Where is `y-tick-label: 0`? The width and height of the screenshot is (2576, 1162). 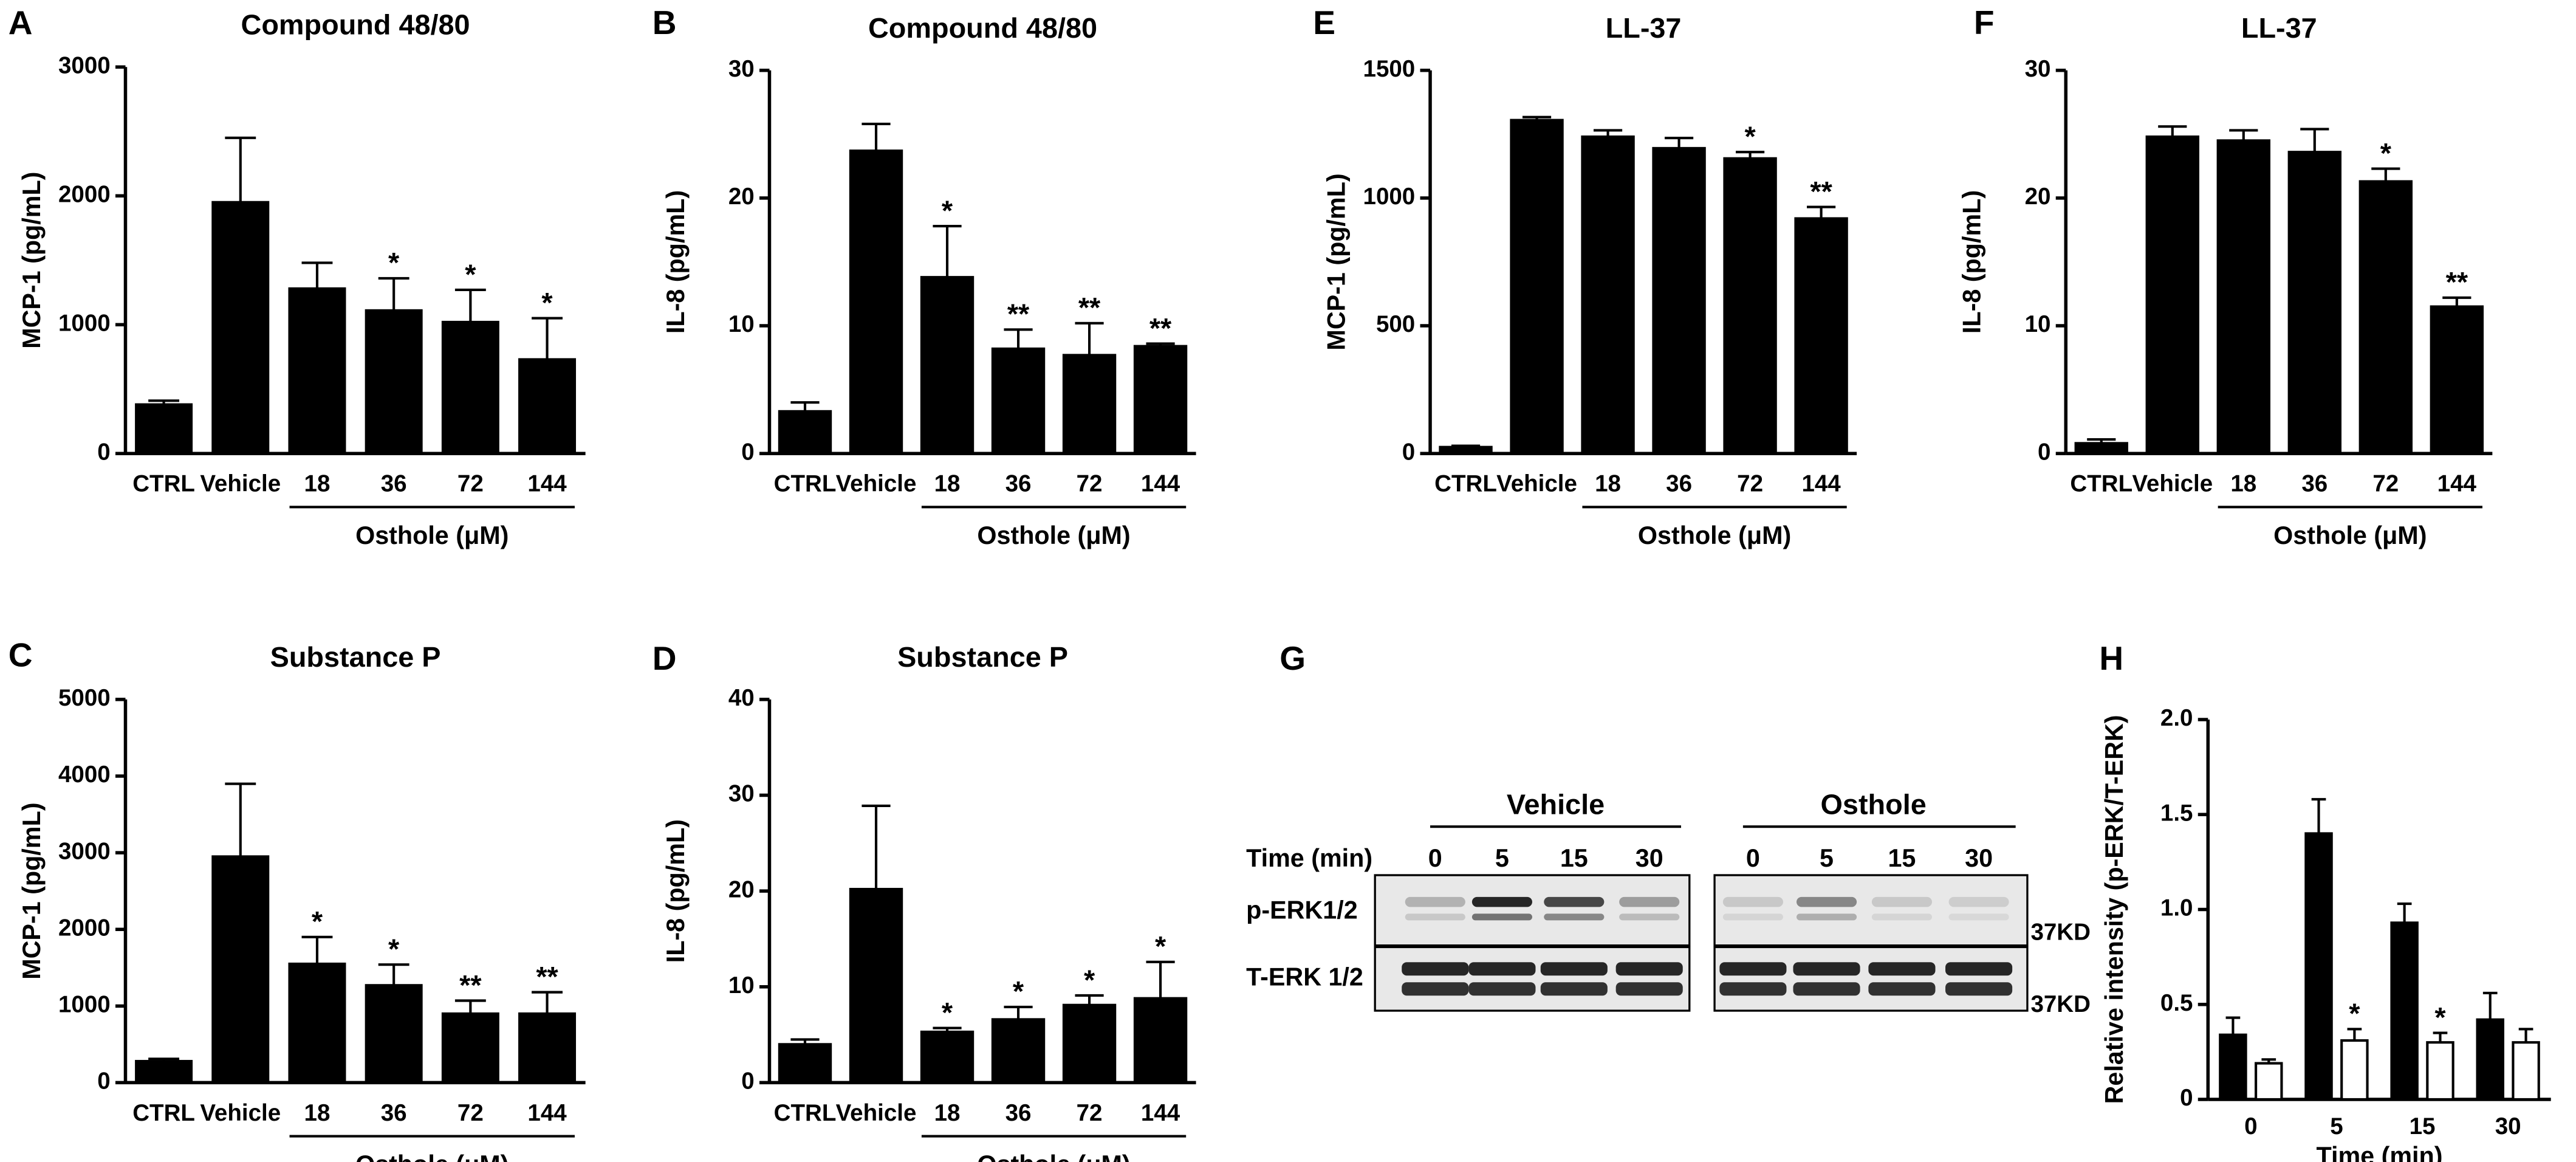
y-tick-label: 0 is located at coordinates (103, 1081).